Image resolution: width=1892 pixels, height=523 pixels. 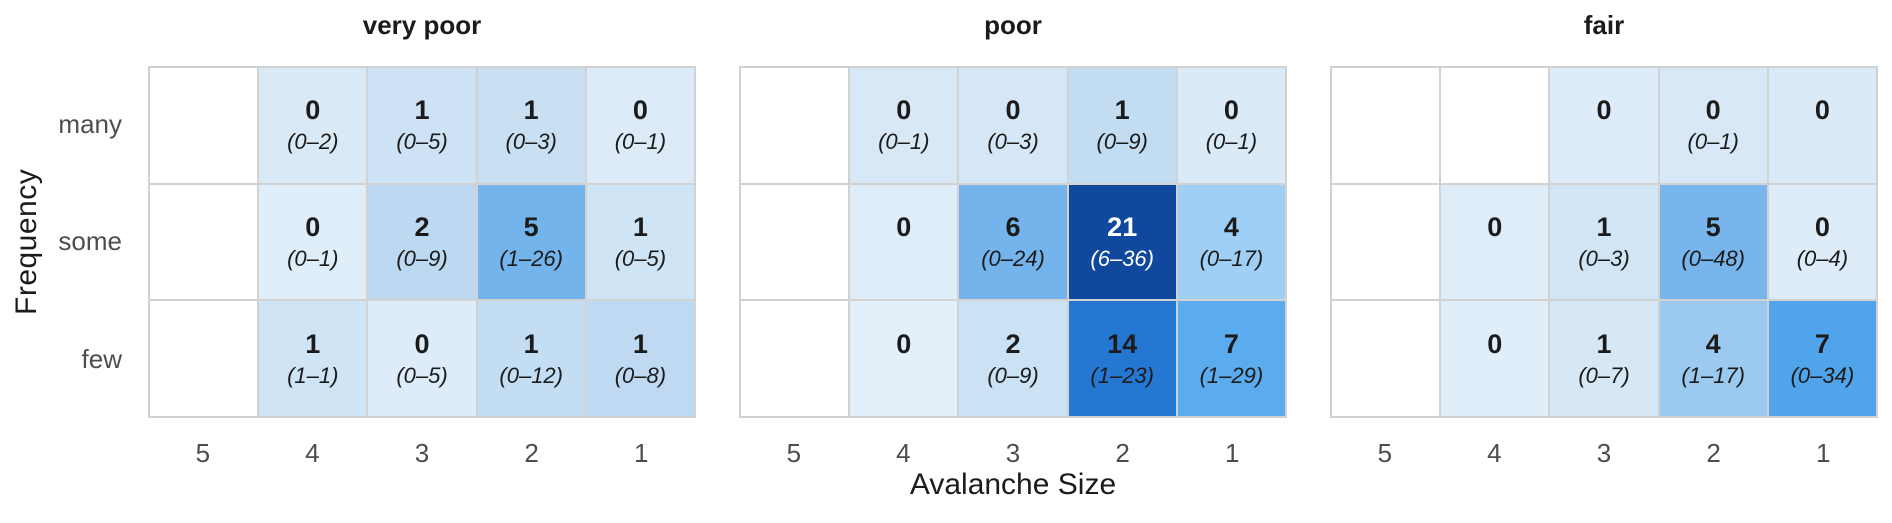 I want to click on heatmap-cell: 4 (0–17), so click(x=1231, y=242).